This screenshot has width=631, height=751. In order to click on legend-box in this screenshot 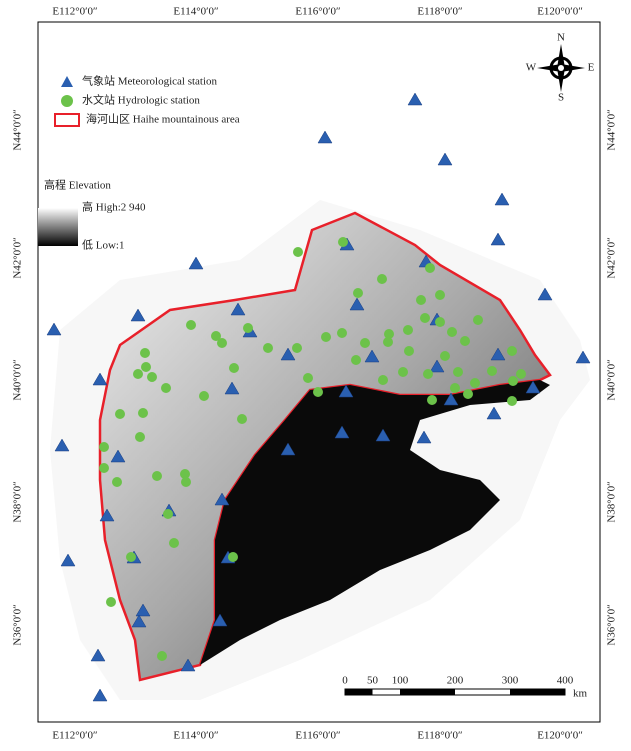, I will do `click(67, 120)`.